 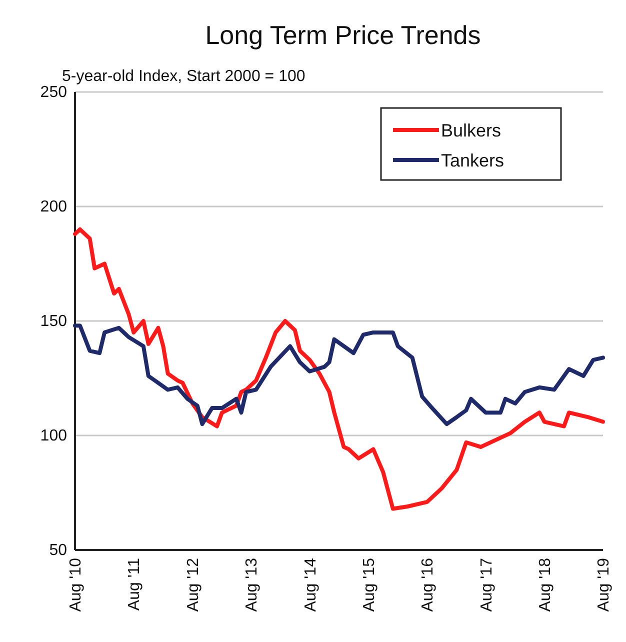 What do you see at coordinates (193, 585) in the screenshot?
I see `x-tick-label: Aug '12` at bounding box center [193, 585].